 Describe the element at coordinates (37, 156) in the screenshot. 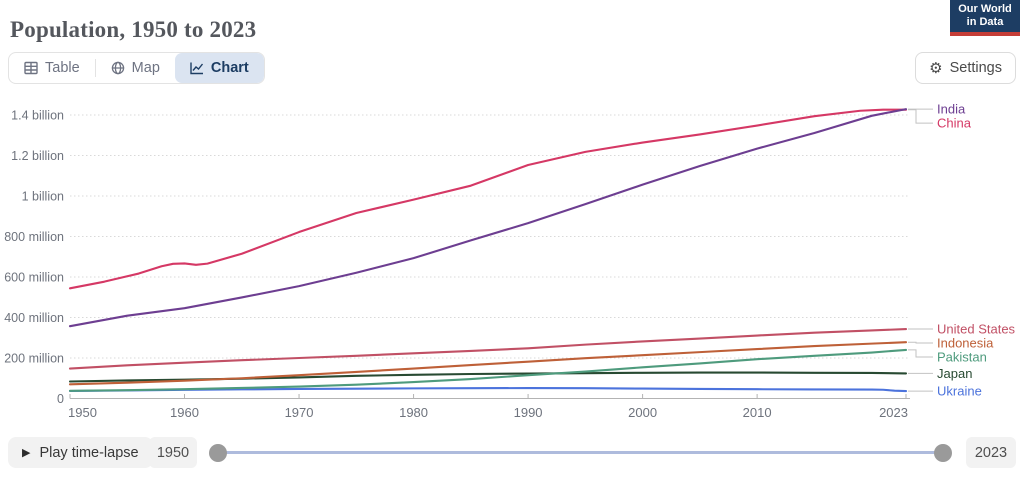

I see `y-axis-tick-label: 1.2 billion` at that location.